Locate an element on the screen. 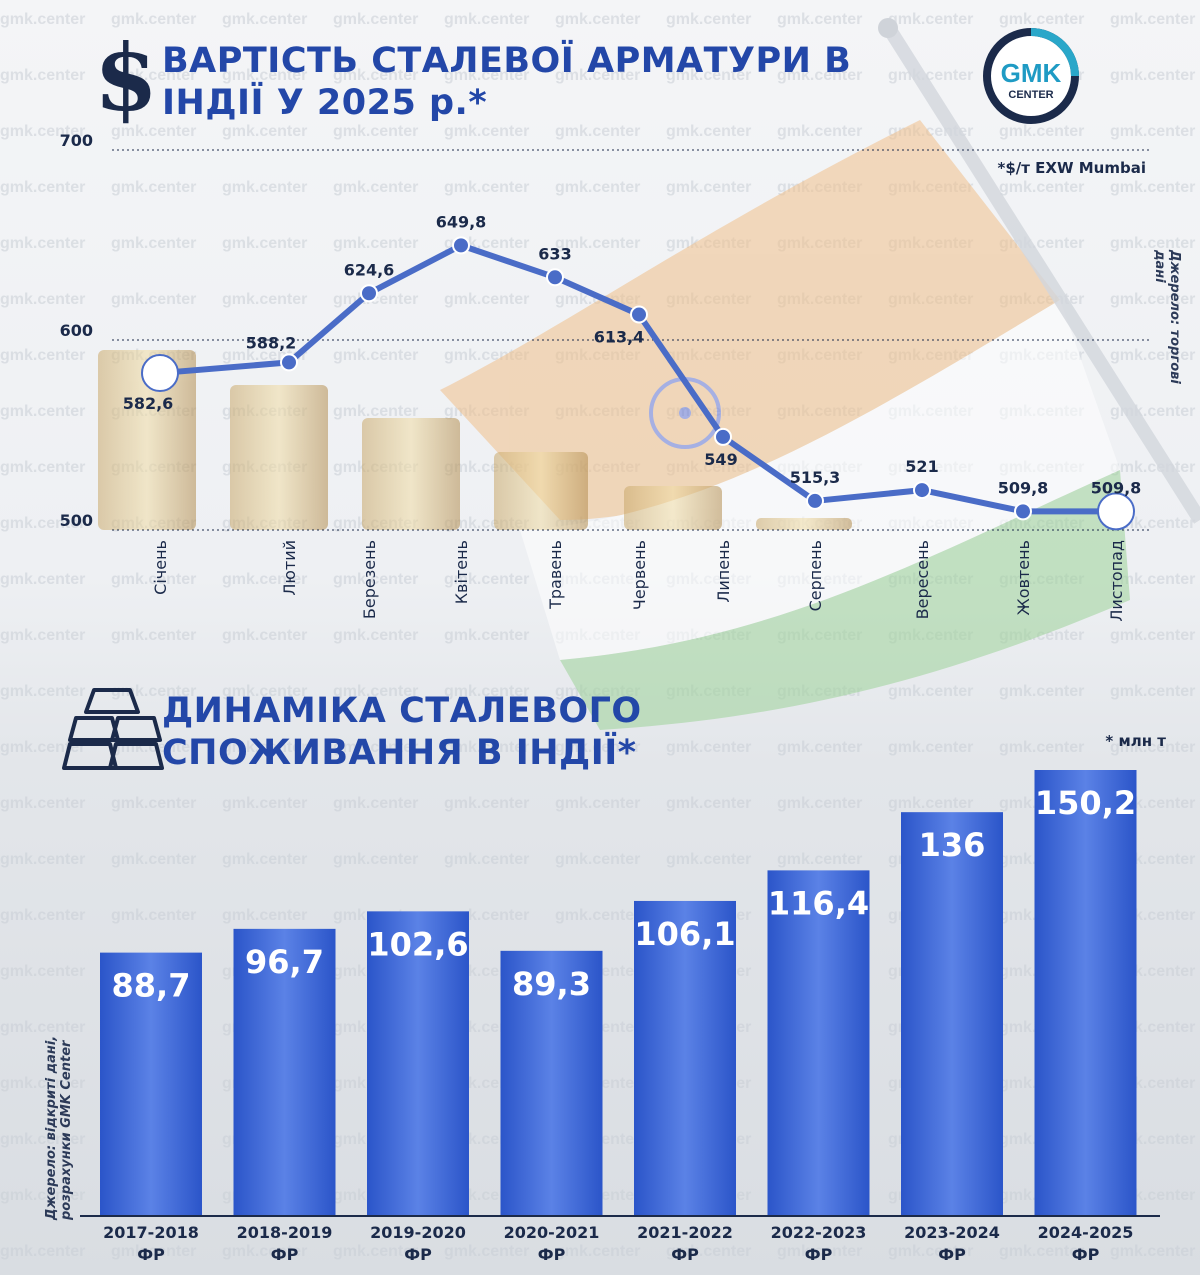 This screenshot has height=1275, width=1200. gold-bars-icon is located at coordinates (113, 729).